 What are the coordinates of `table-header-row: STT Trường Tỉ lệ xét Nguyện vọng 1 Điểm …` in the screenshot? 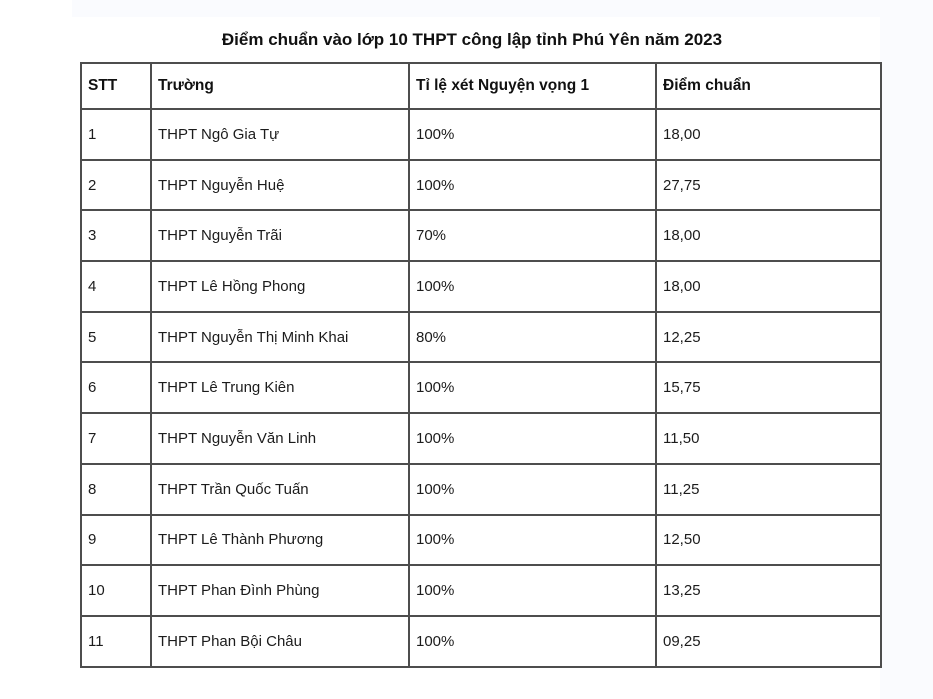 It's located at (481, 86).